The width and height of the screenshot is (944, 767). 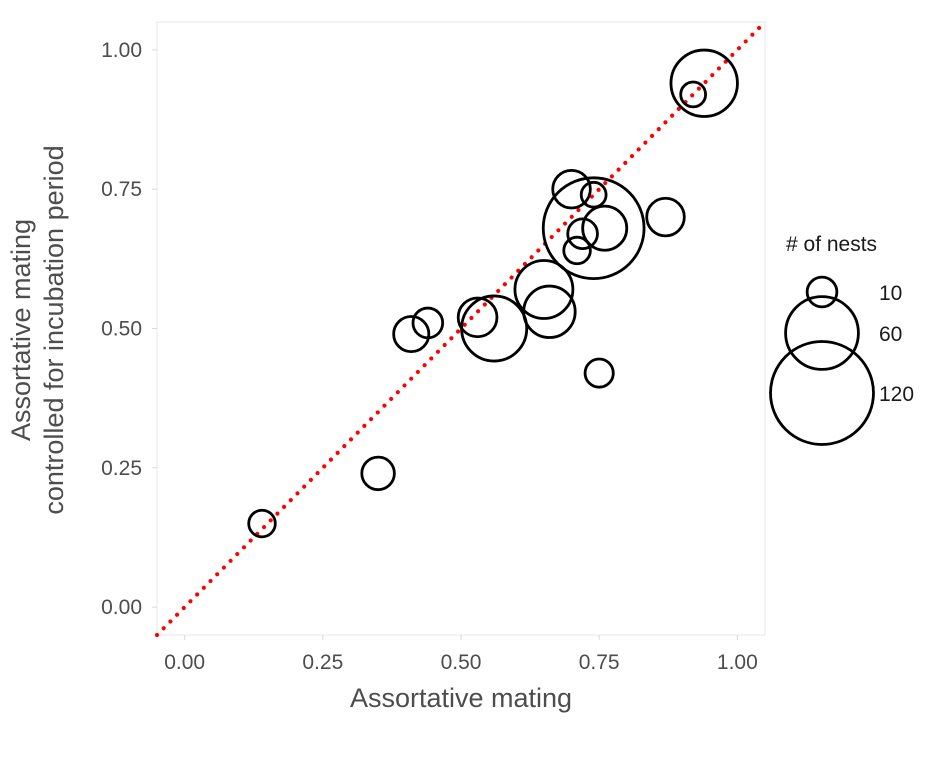 What do you see at coordinates (54, 329) in the screenshot?
I see `y-axis-title-line-2: controlled for incubation period` at bounding box center [54, 329].